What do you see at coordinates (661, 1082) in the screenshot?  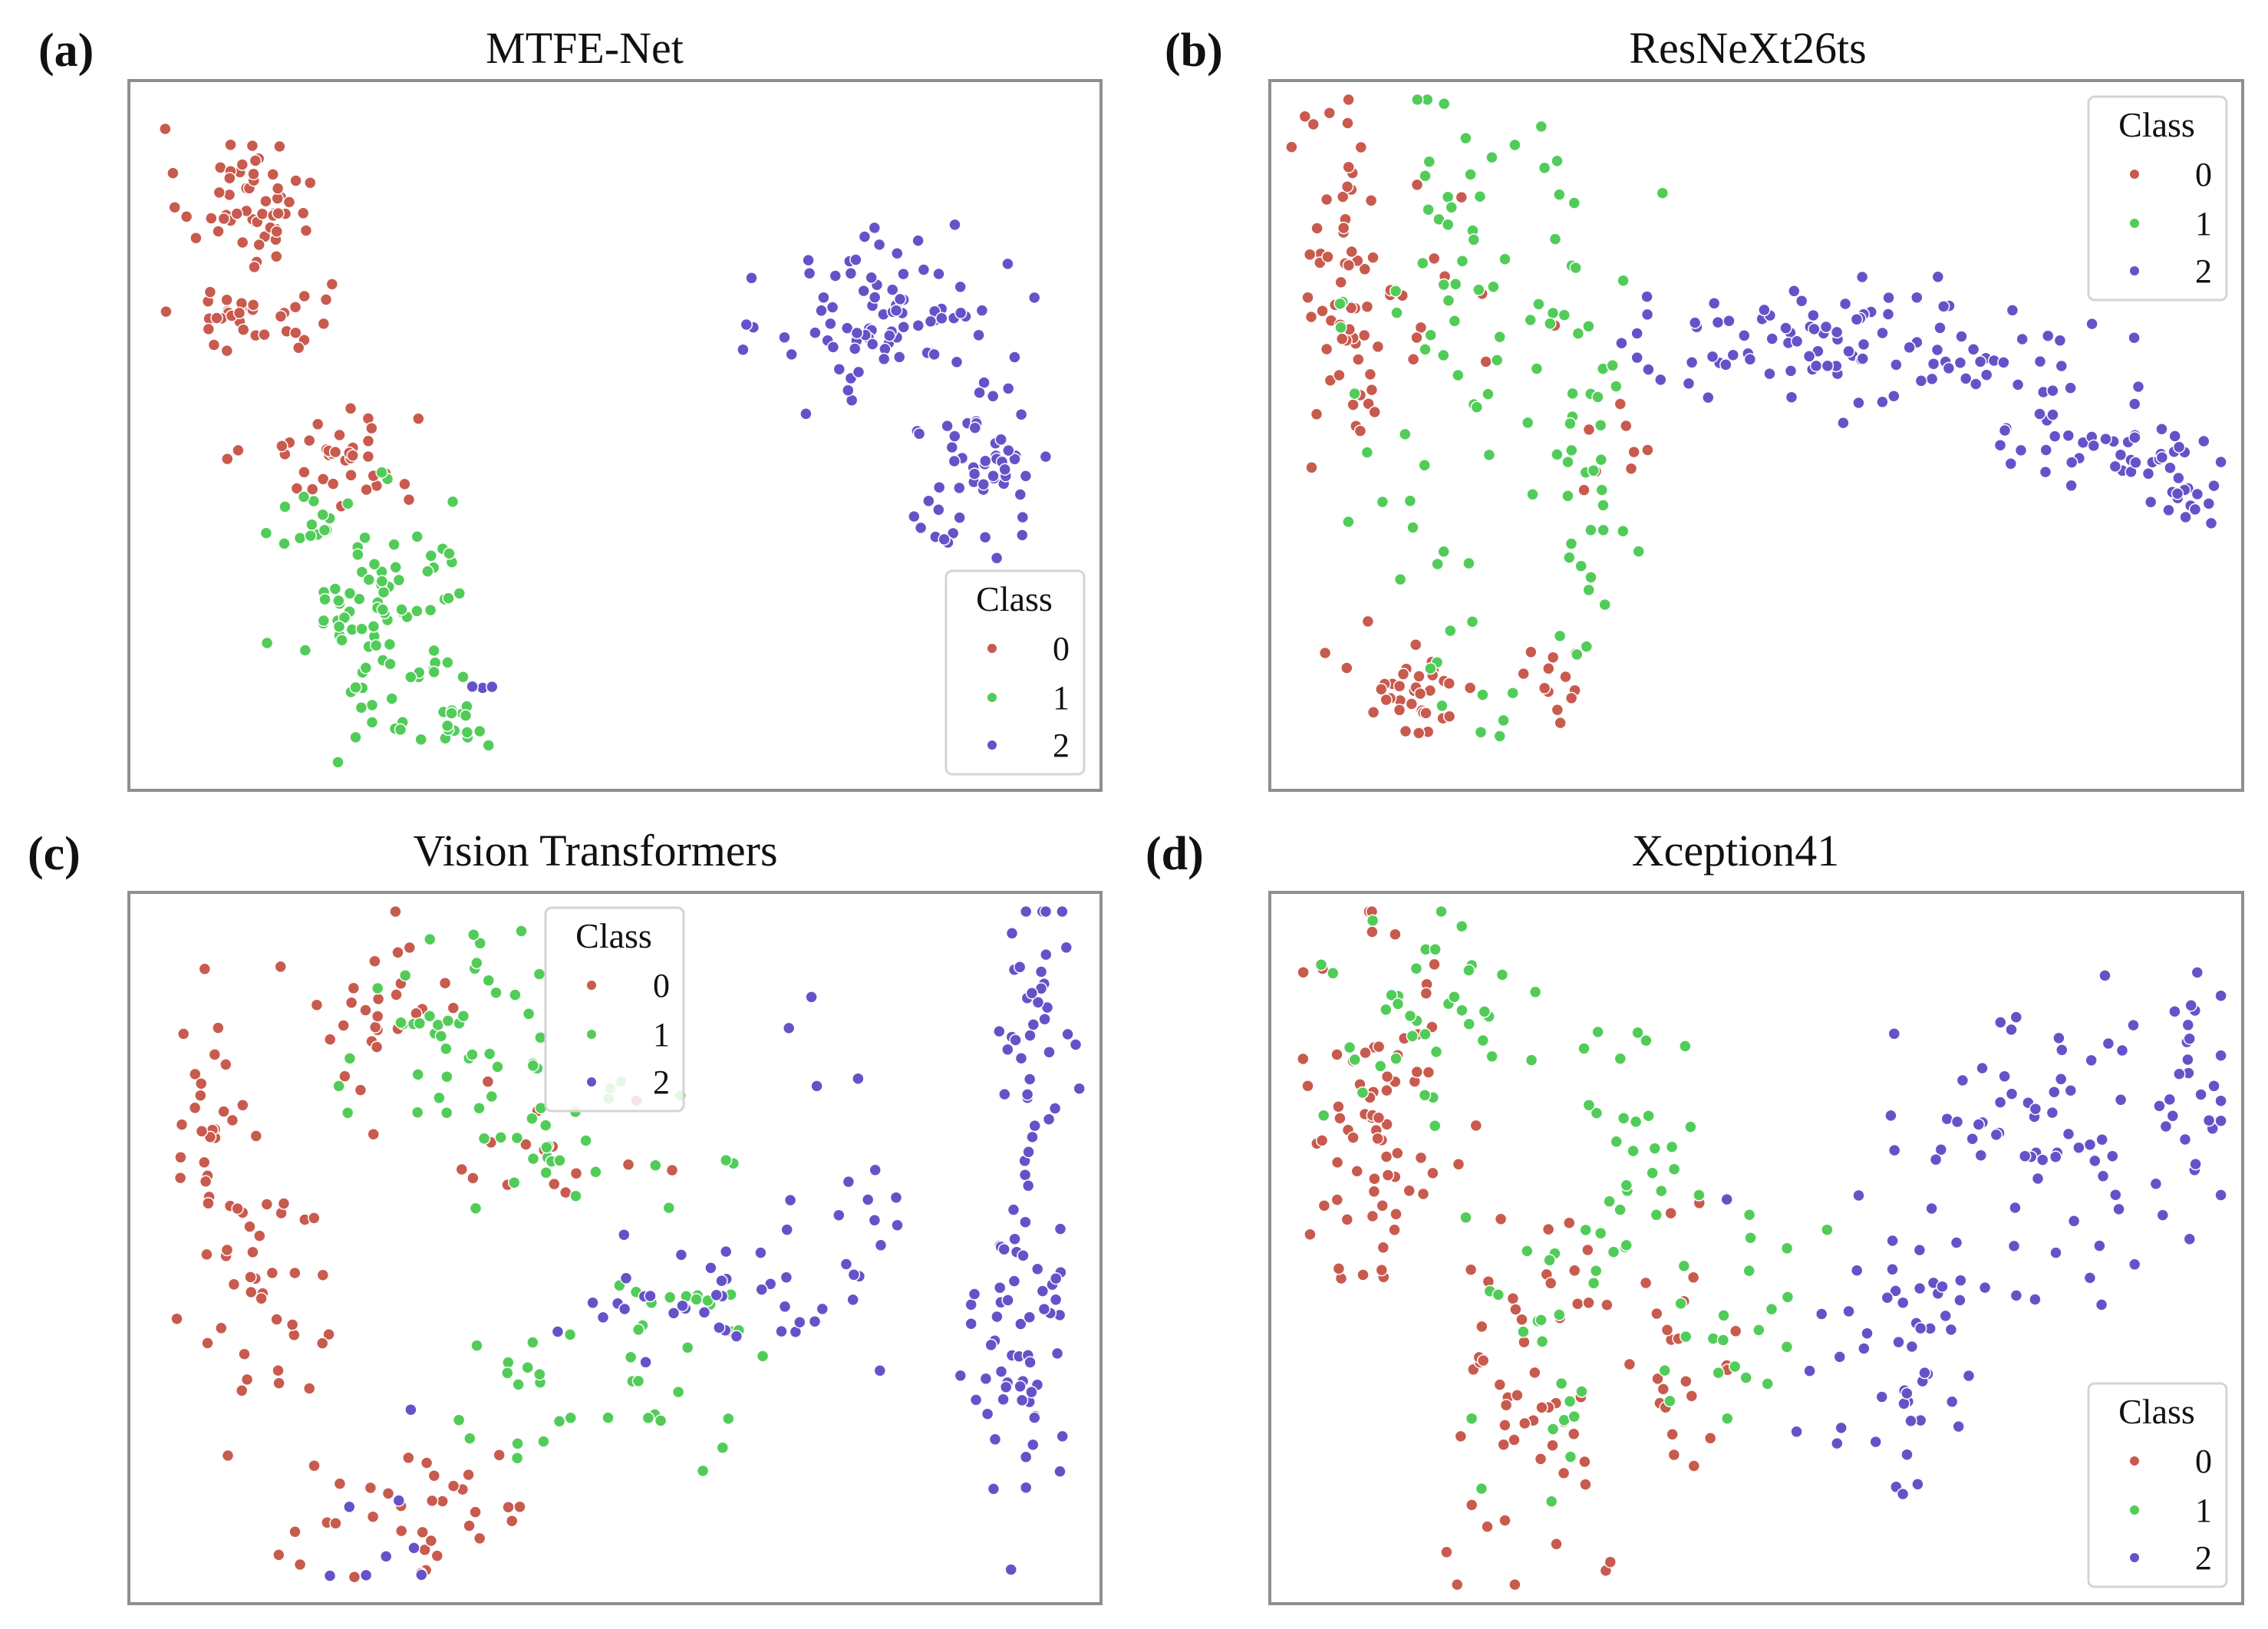 I see `legend-entry-c-2: 2` at bounding box center [661, 1082].